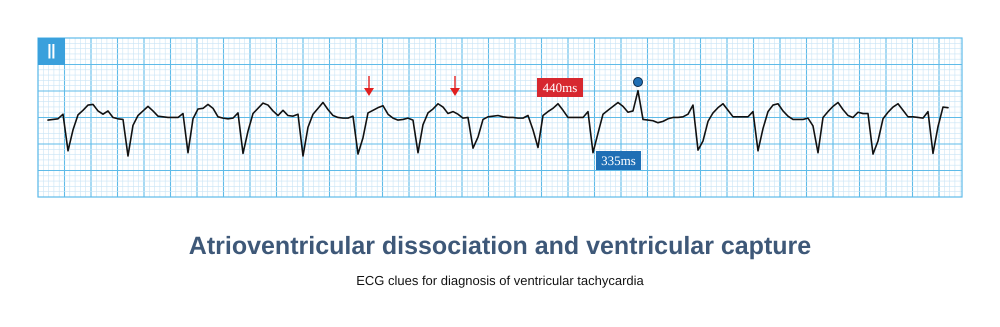 This screenshot has height=327, width=1000. I want to click on text: Ⅱ, so click(51, 53).